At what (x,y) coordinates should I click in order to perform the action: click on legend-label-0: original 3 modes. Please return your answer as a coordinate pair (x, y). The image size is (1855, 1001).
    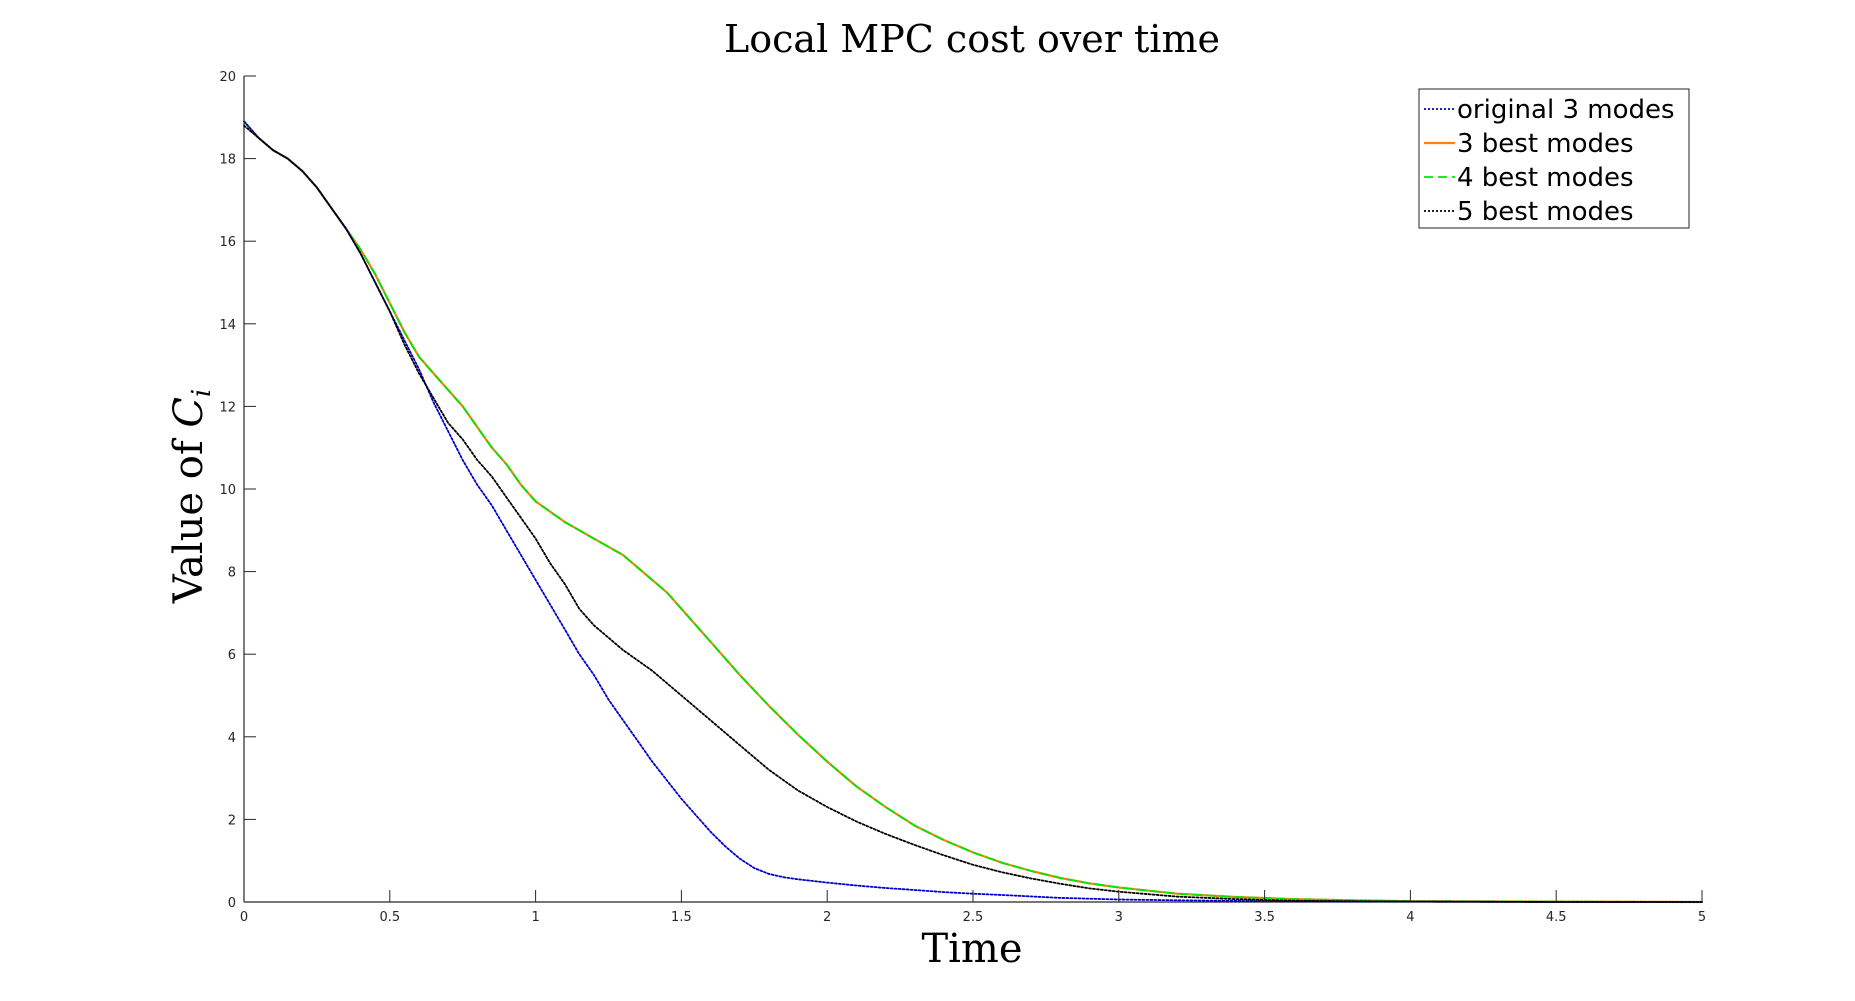
    Looking at the image, I should click on (1566, 110).